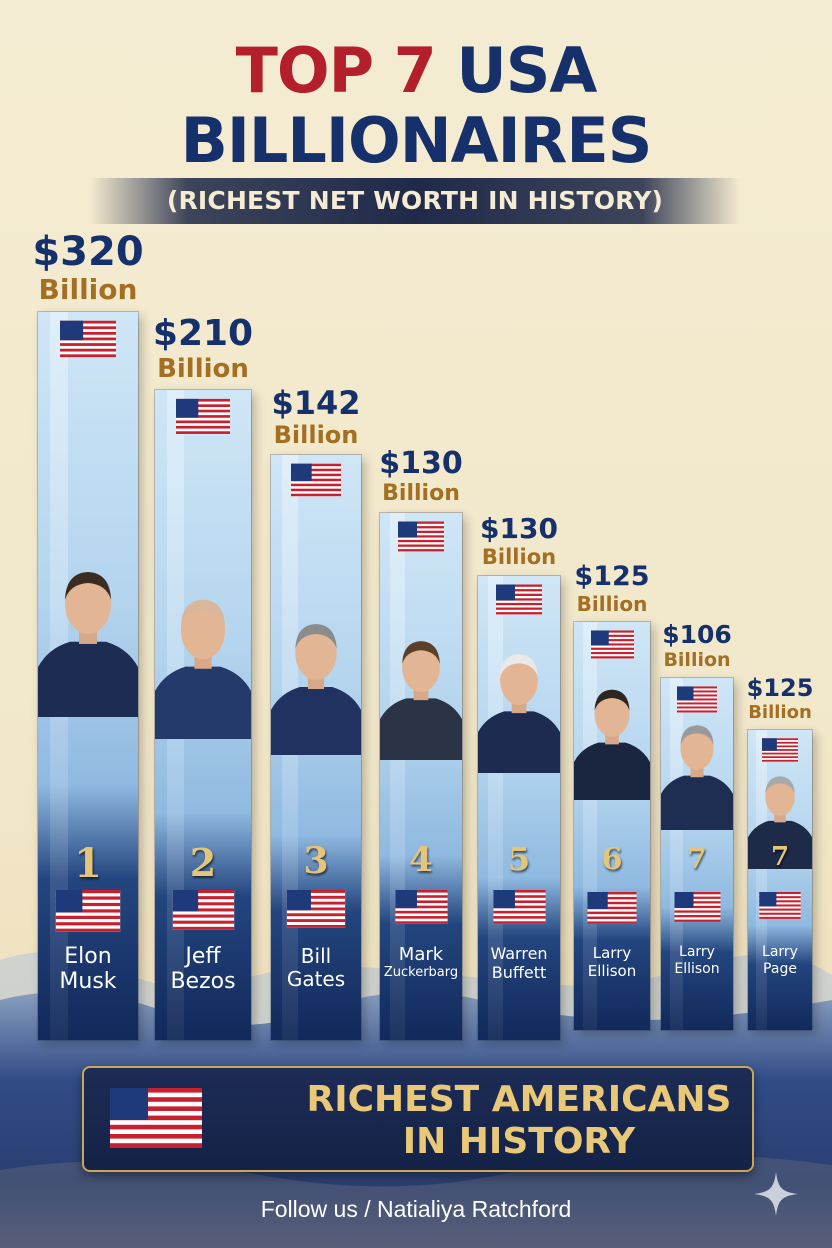 Image resolution: width=832 pixels, height=1248 pixels. Describe the element at coordinates (780, 880) in the screenshot. I see `bar-8: 7 Larry Page` at that location.